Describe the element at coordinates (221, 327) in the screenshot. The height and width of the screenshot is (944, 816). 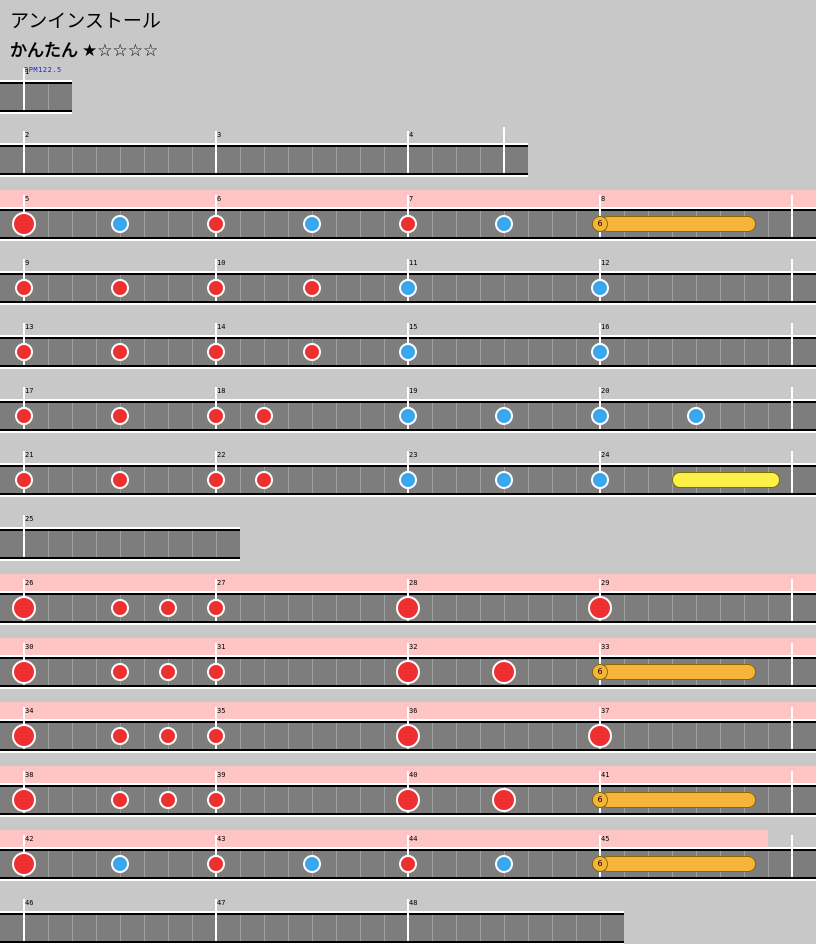
I see `measure-number: 14` at that location.